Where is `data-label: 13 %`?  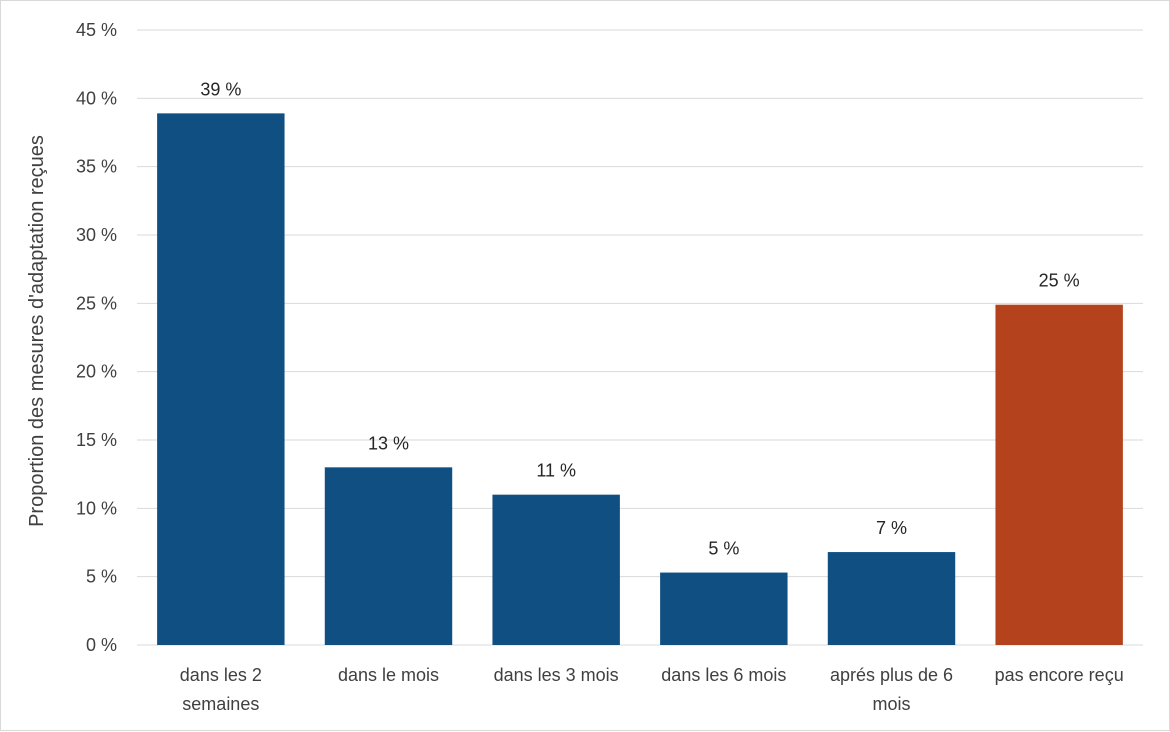 data-label: 13 % is located at coordinates (388, 443).